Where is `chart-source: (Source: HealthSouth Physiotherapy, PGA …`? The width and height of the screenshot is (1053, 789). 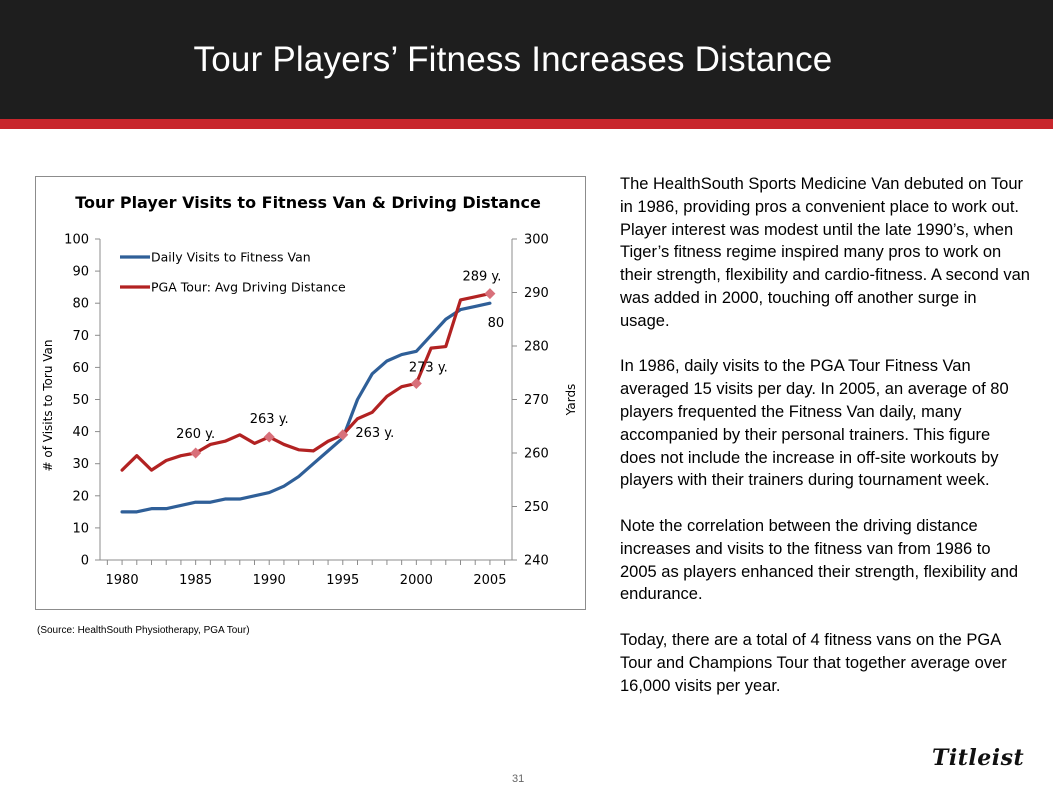
chart-source: (Source: HealthSouth Physiotherapy, PGA … is located at coordinates (143, 630).